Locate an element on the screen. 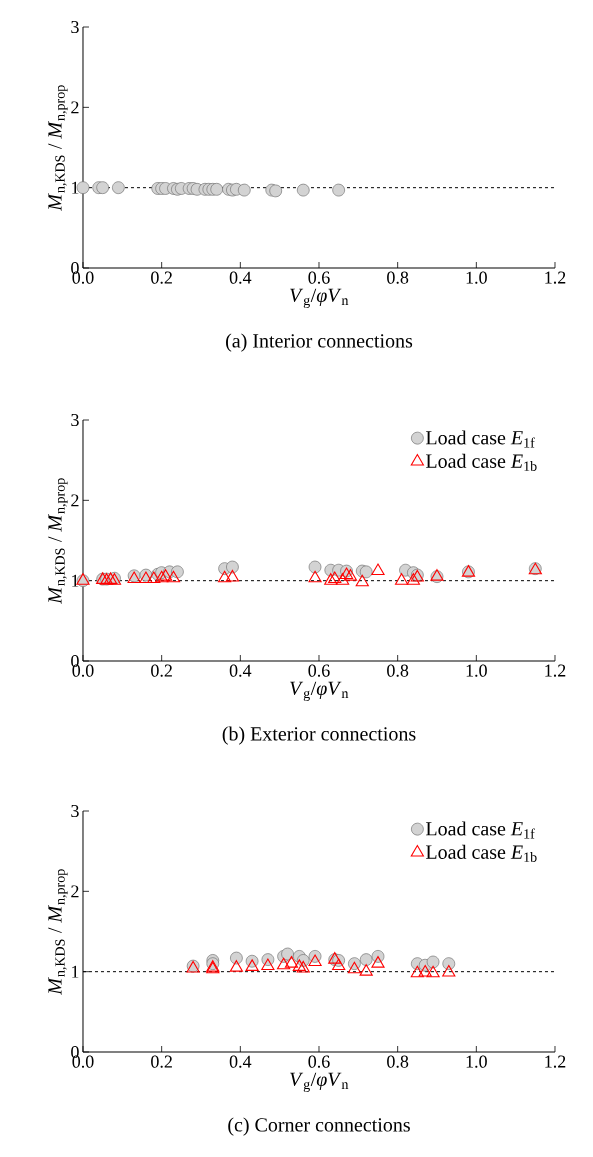 This screenshot has width=593, height=1157. text: (b) Exterior connections is located at coordinates (319, 735).